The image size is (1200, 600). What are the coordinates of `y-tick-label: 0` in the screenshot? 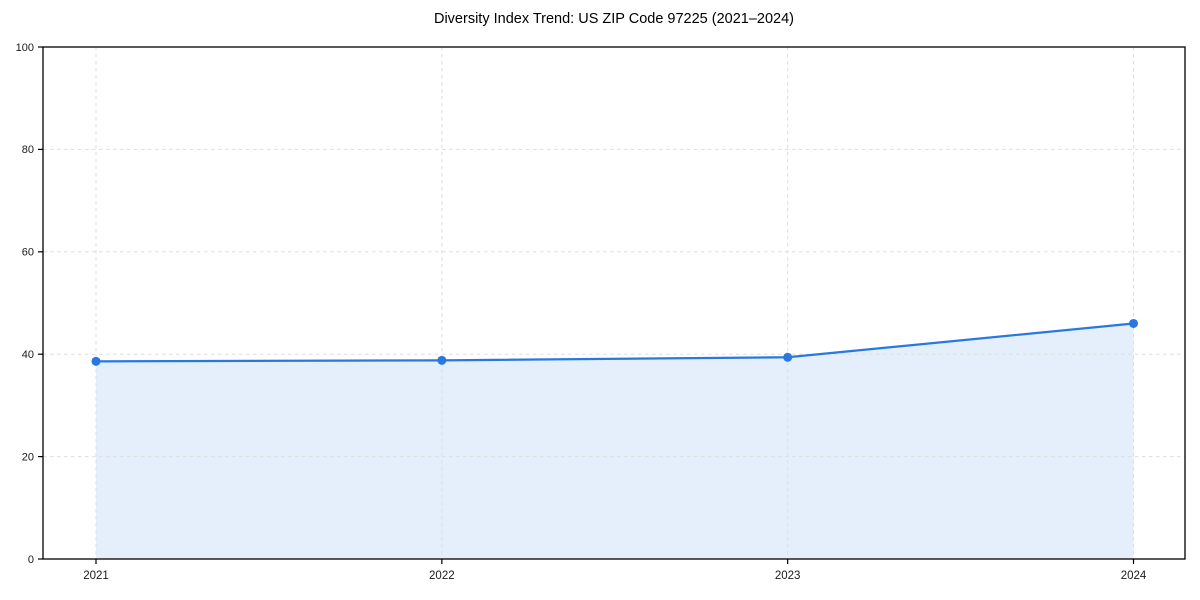 It's located at (31, 560).